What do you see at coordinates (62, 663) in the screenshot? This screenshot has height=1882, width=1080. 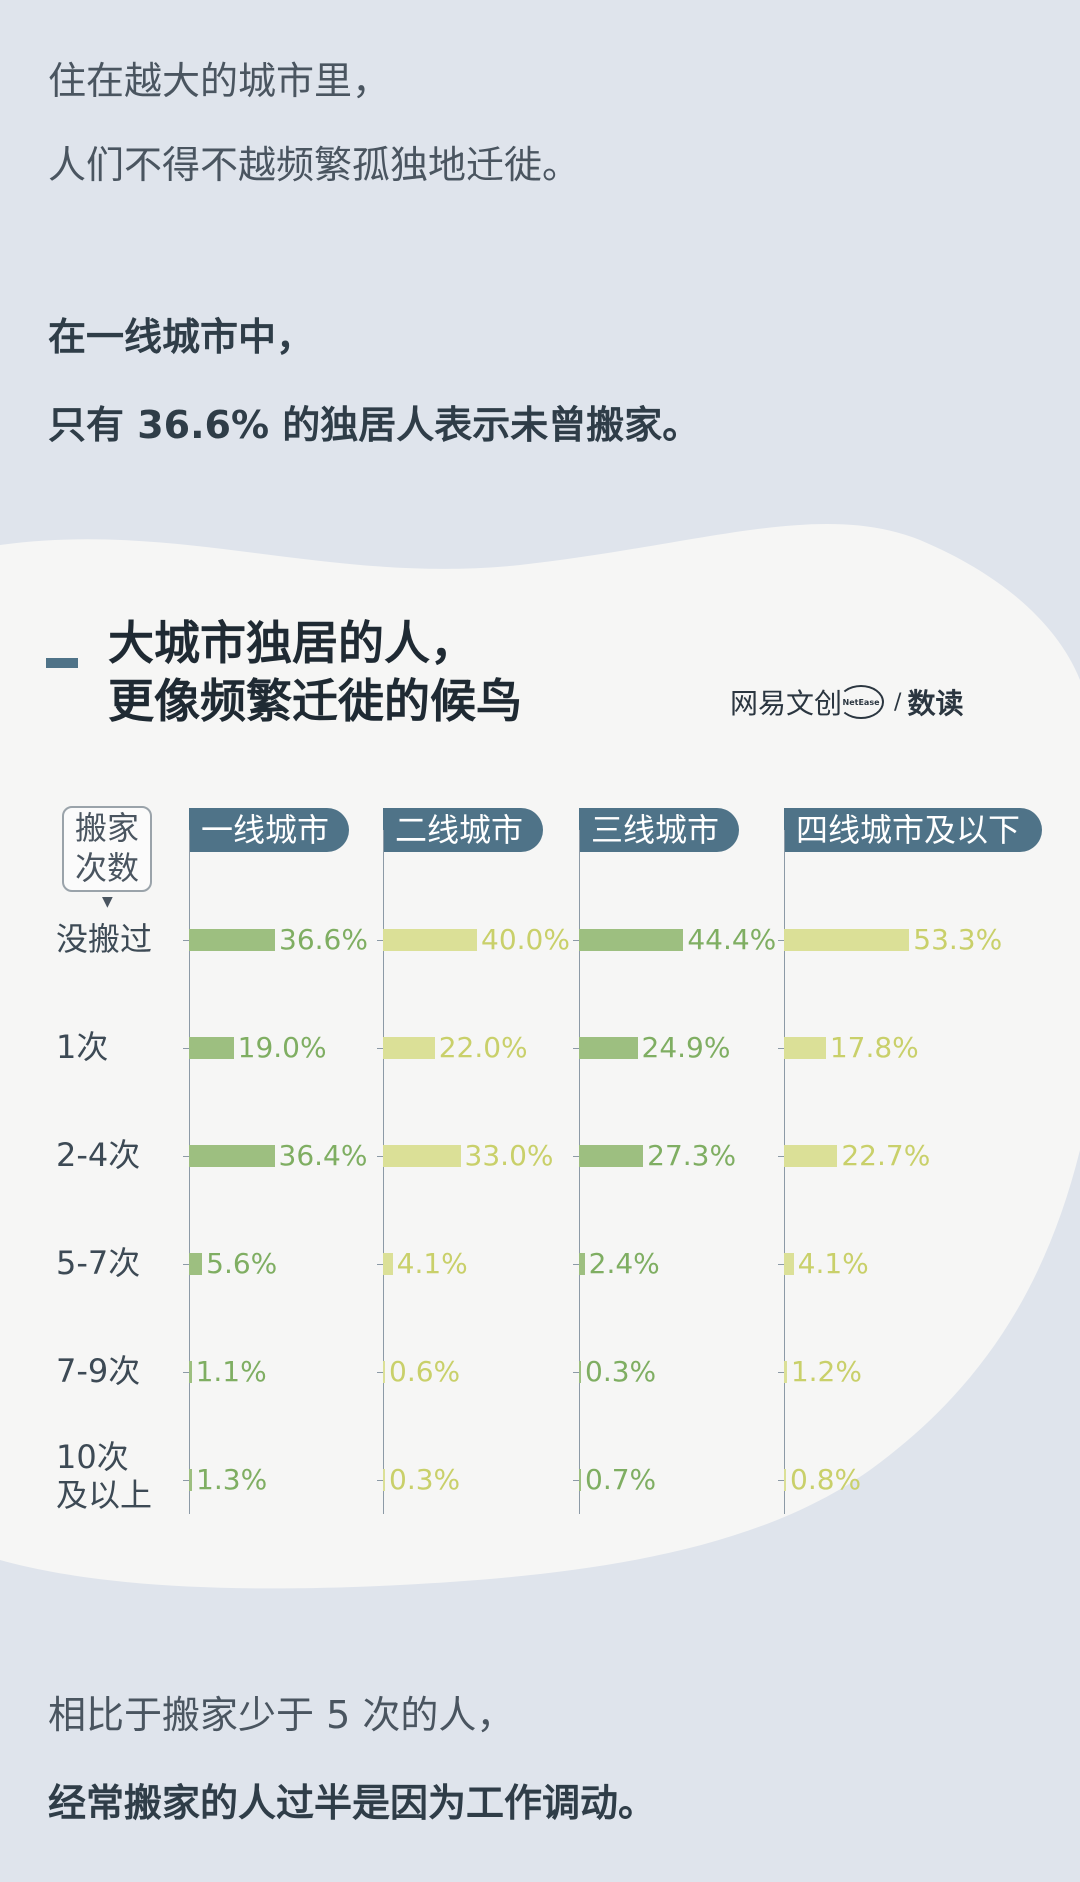 I see `title-accent-bar` at bounding box center [62, 663].